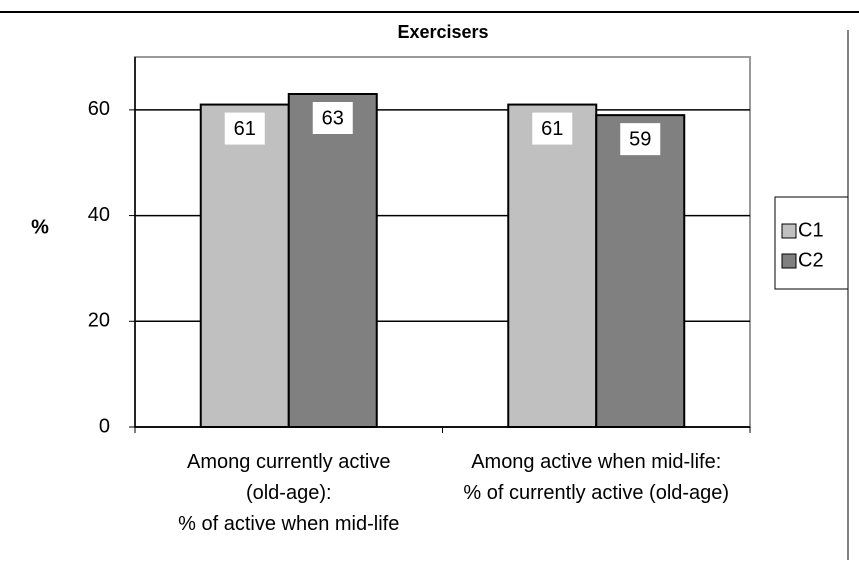 The width and height of the screenshot is (859, 570). What do you see at coordinates (99, 321) in the screenshot?
I see `y-tick-label: 20` at bounding box center [99, 321].